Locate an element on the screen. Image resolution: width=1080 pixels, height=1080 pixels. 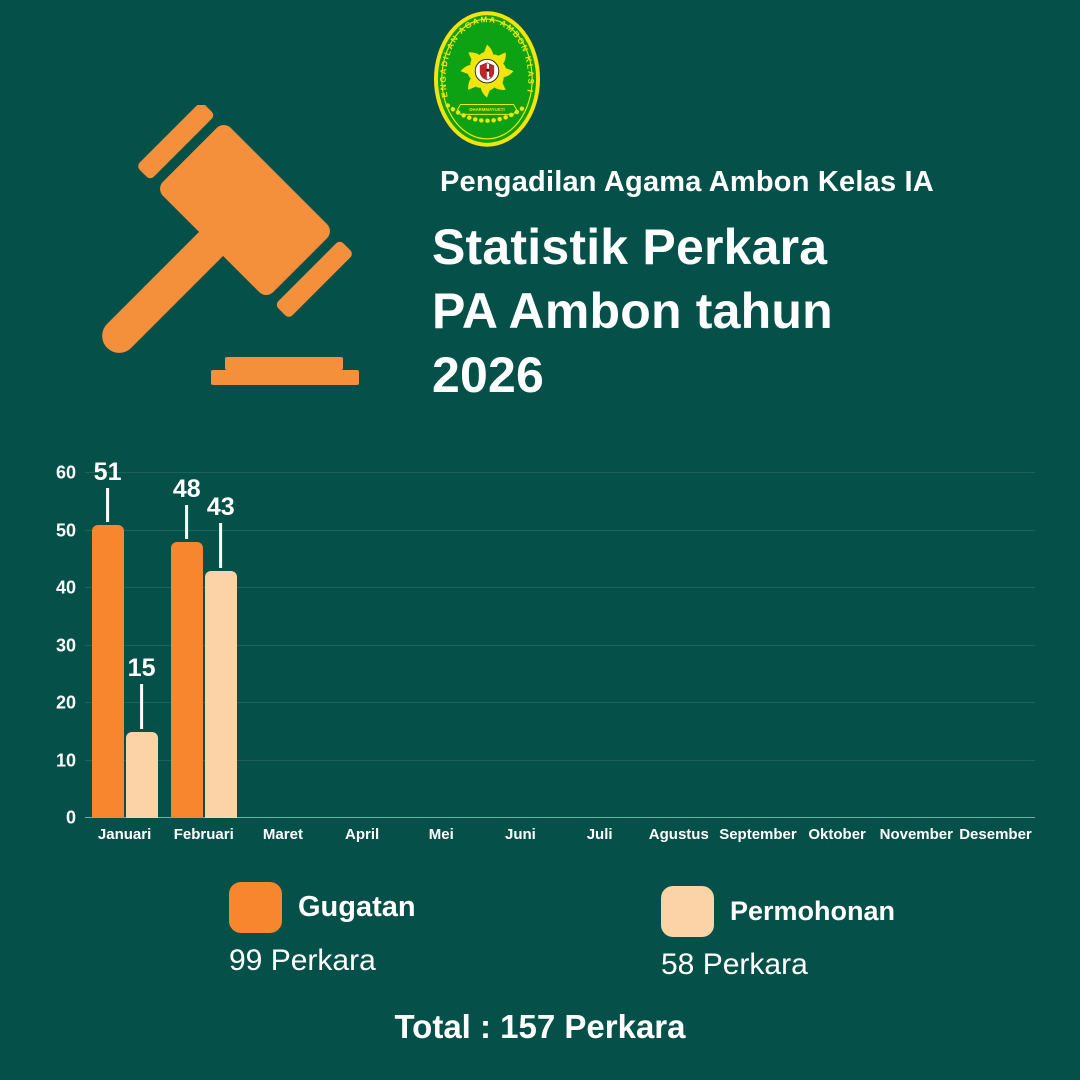
x-tick-label-november: November is located at coordinates (916, 834).